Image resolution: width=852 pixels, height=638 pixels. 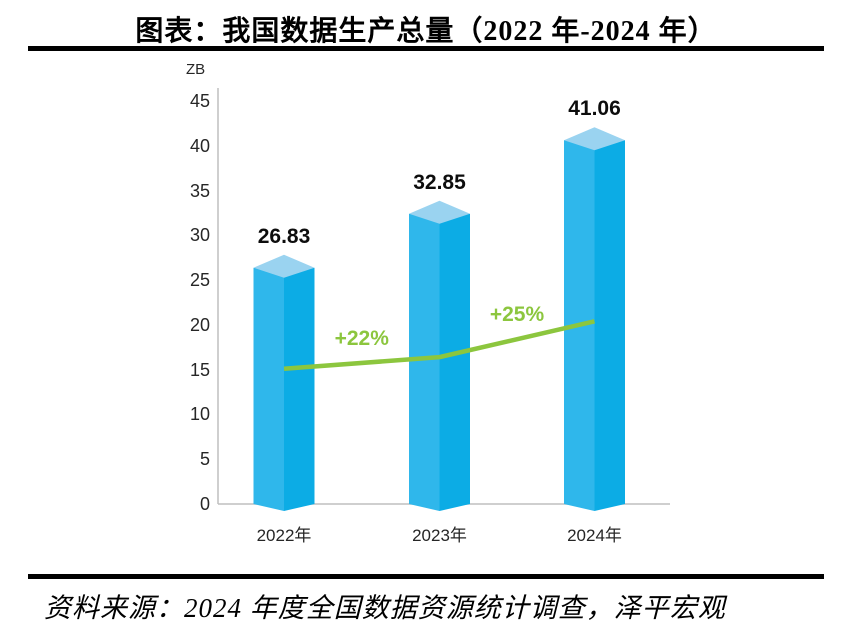 What do you see at coordinates (199, 145) in the screenshot?
I see `y-tick-label: 40` at bounding box center [199, 145].